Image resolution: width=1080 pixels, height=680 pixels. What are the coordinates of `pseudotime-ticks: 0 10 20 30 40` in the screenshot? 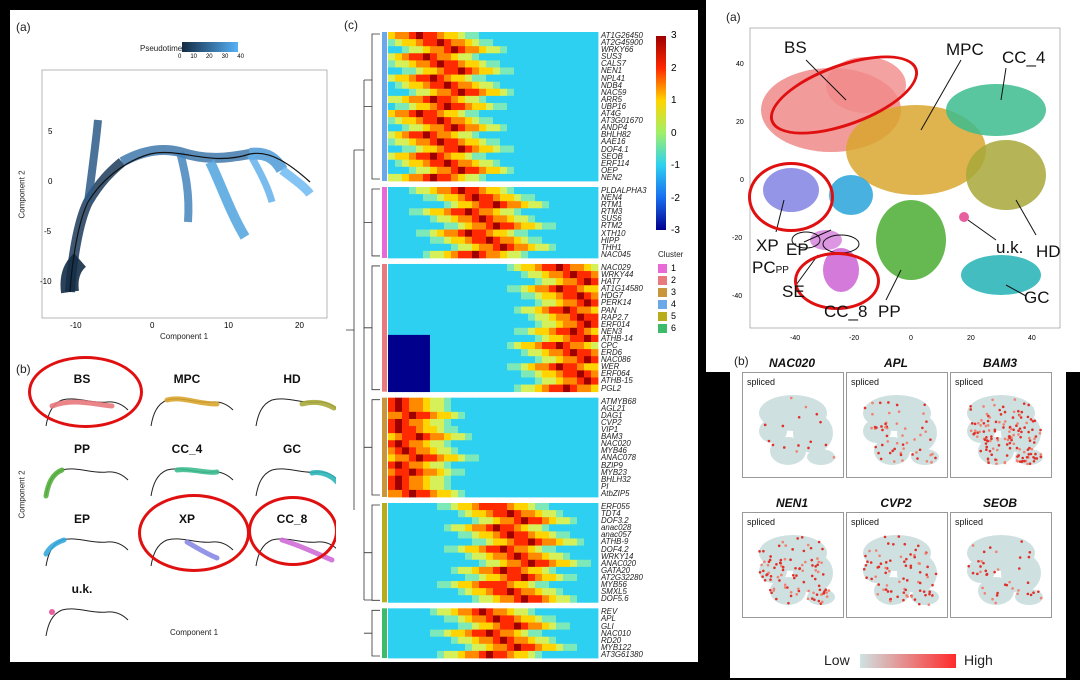 It's located at (211, 57).